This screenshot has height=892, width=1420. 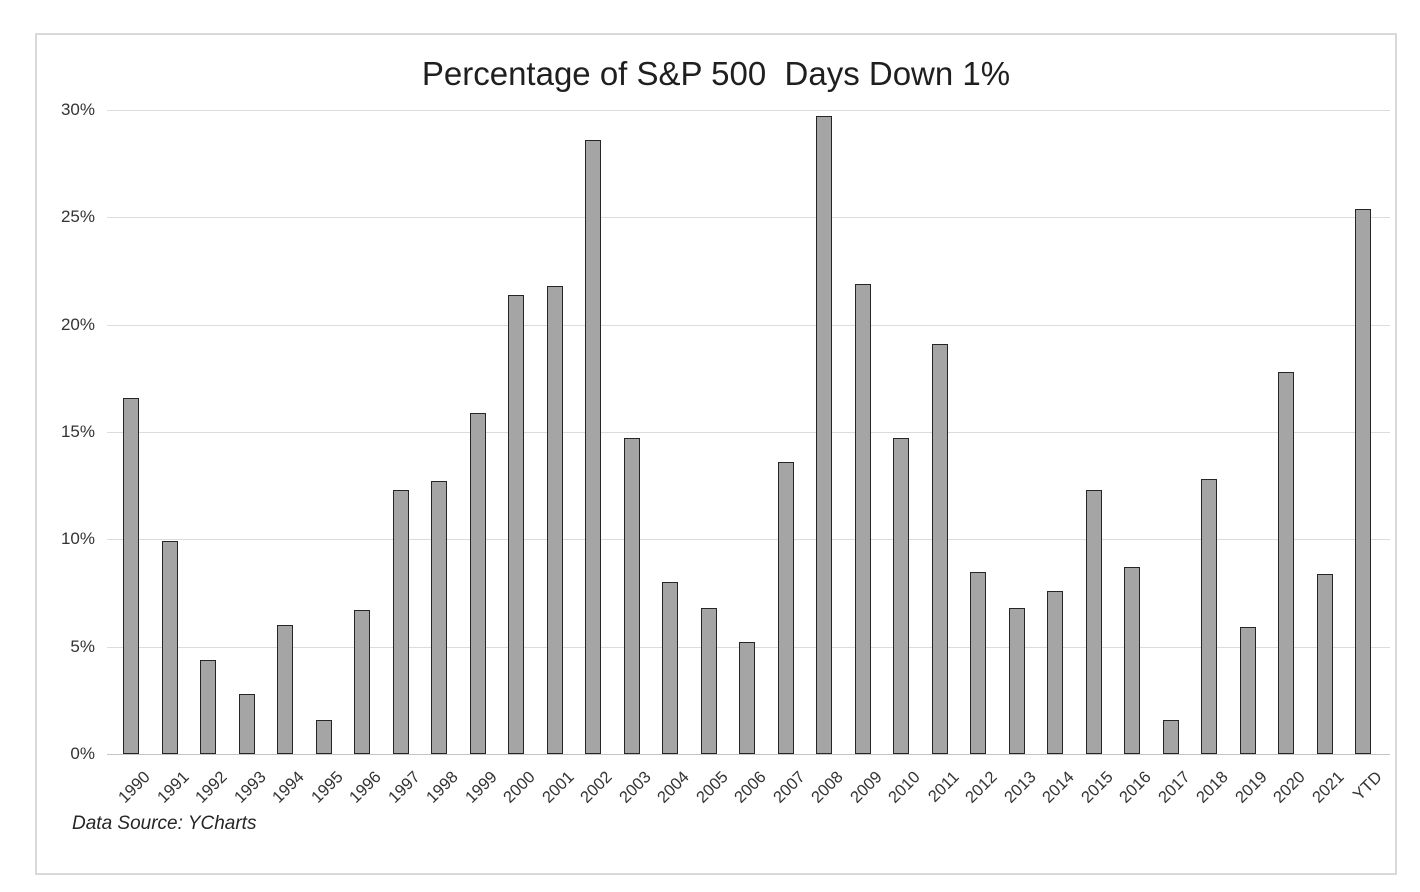 What do you see at coordinates (82, 646) in the screenshot?
I see `y-tick-label: 5%` at bounding box center [82, 646].